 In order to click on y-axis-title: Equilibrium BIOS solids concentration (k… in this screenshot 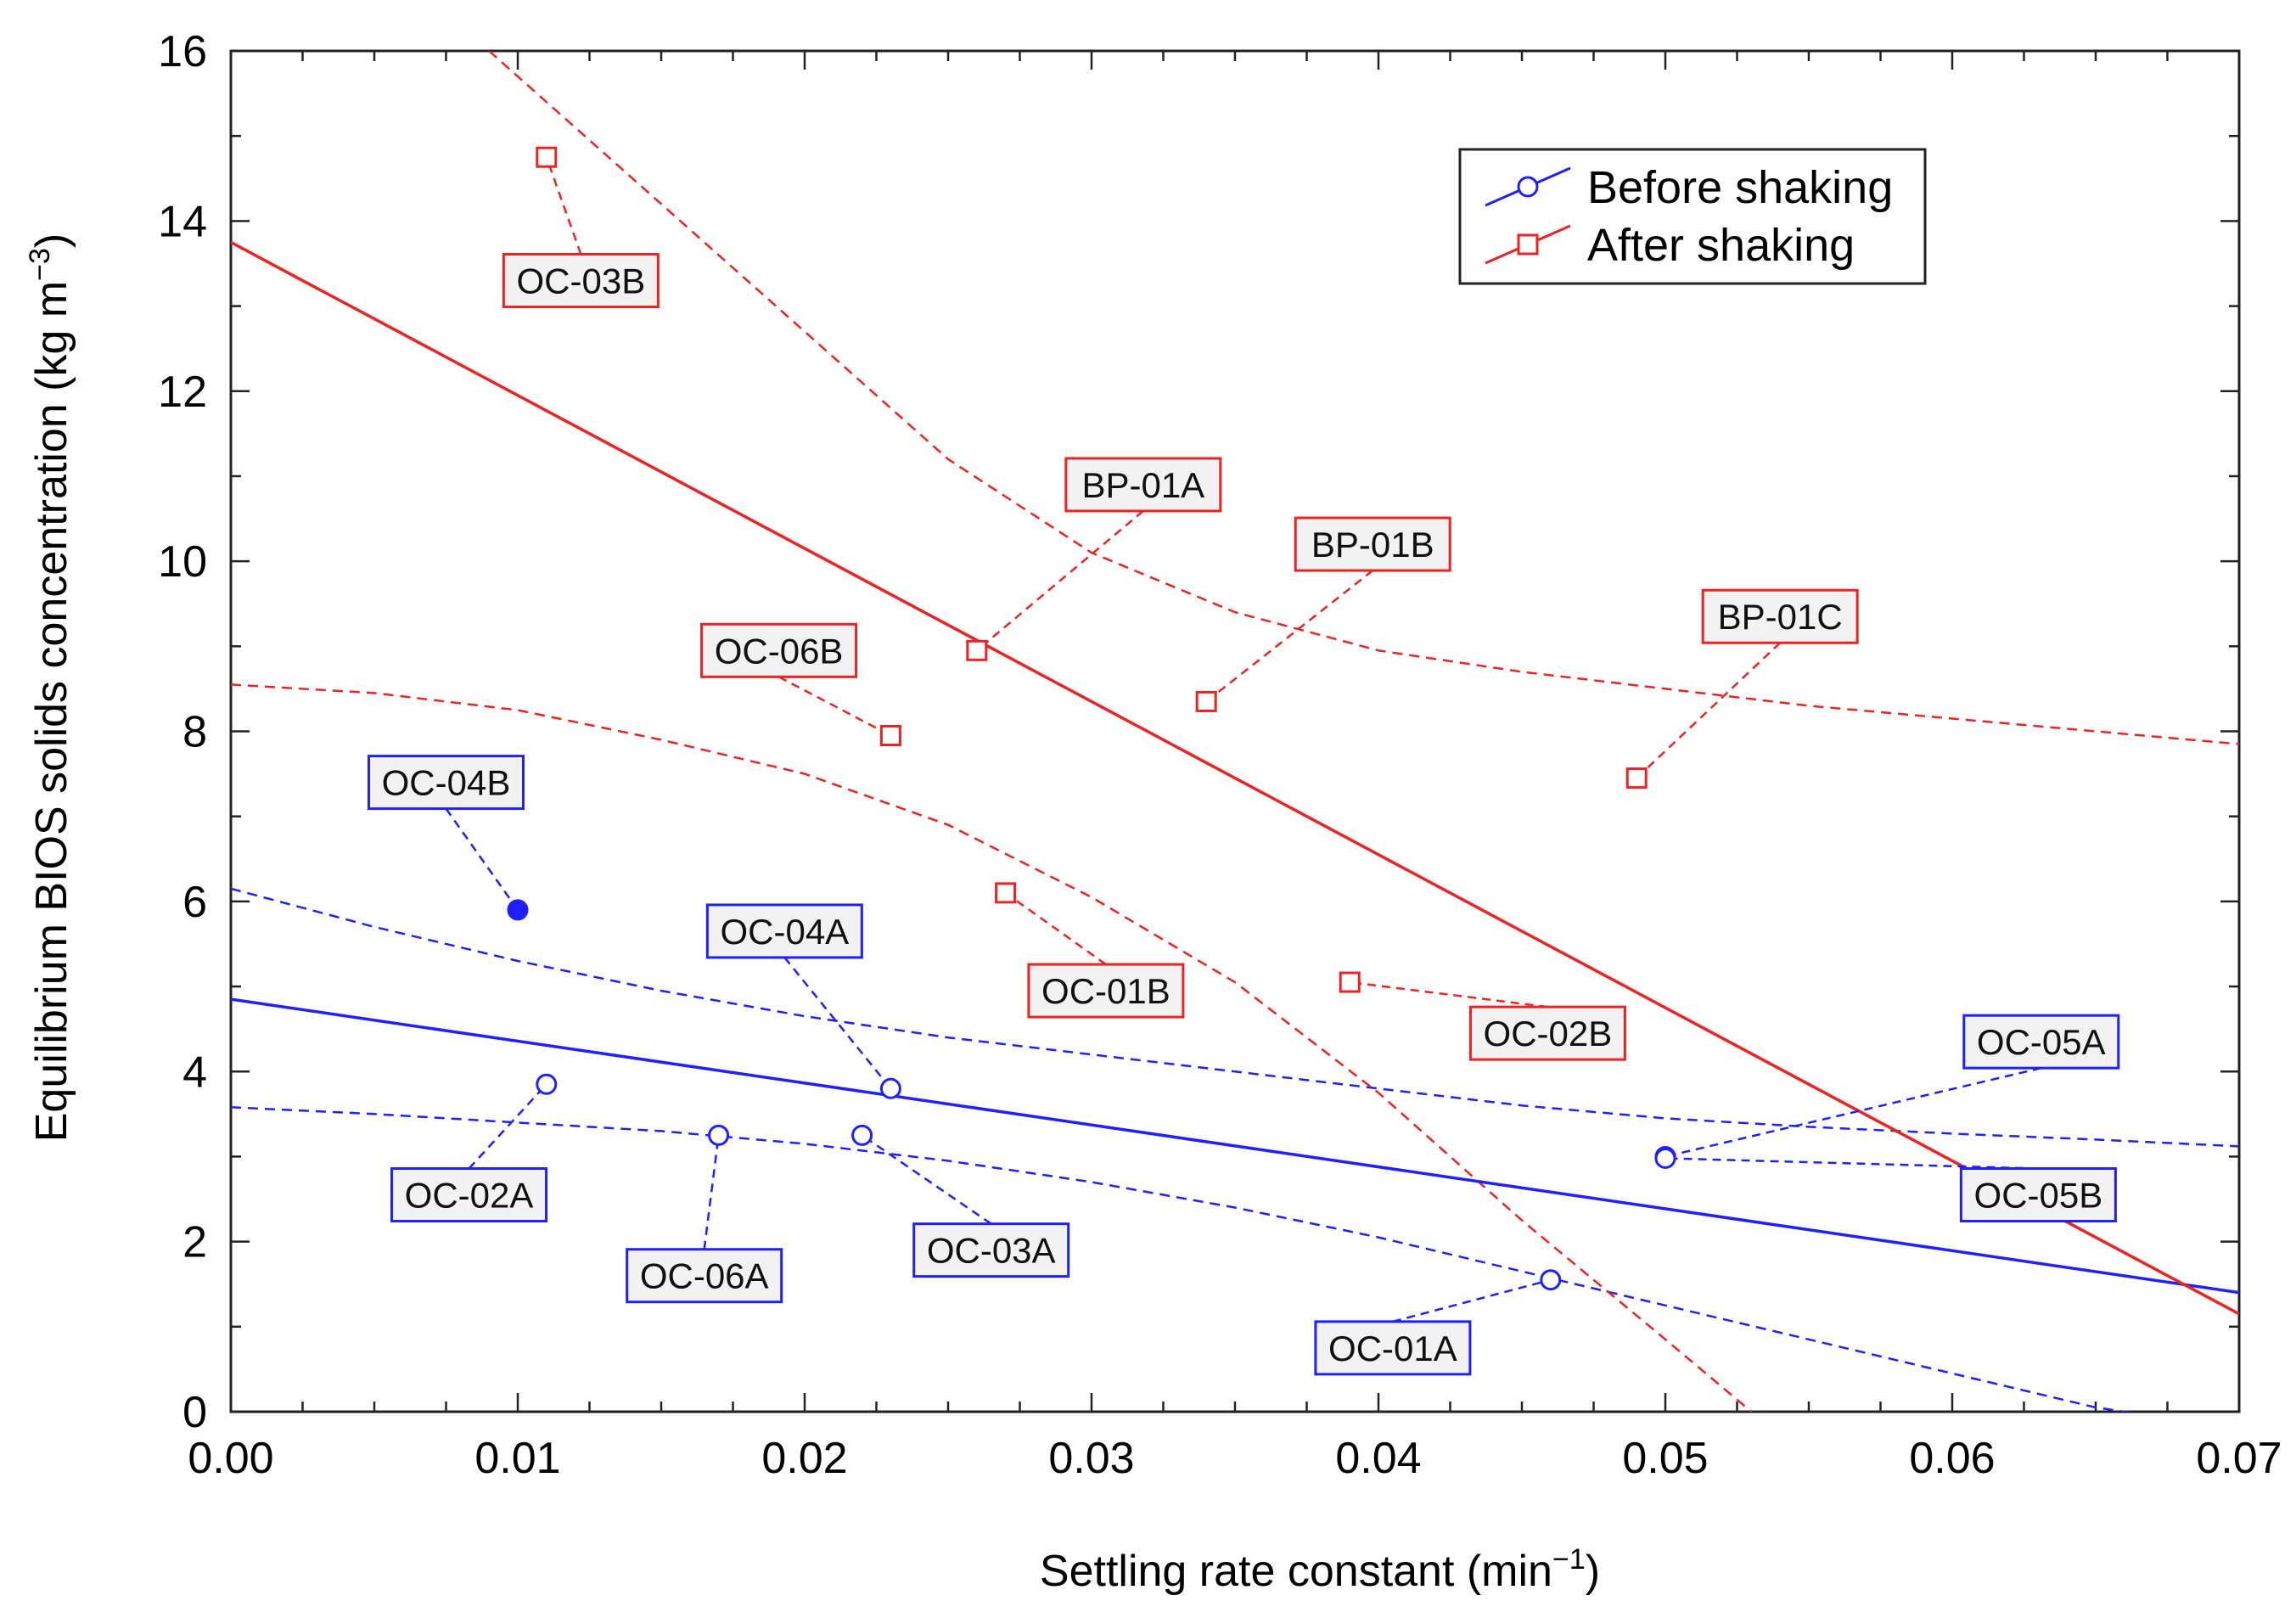, I will do `click(50, 688)`.